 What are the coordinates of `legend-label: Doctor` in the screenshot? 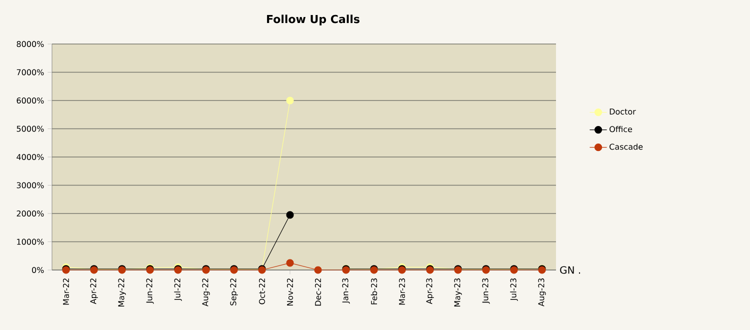 It's located at (623, 111).